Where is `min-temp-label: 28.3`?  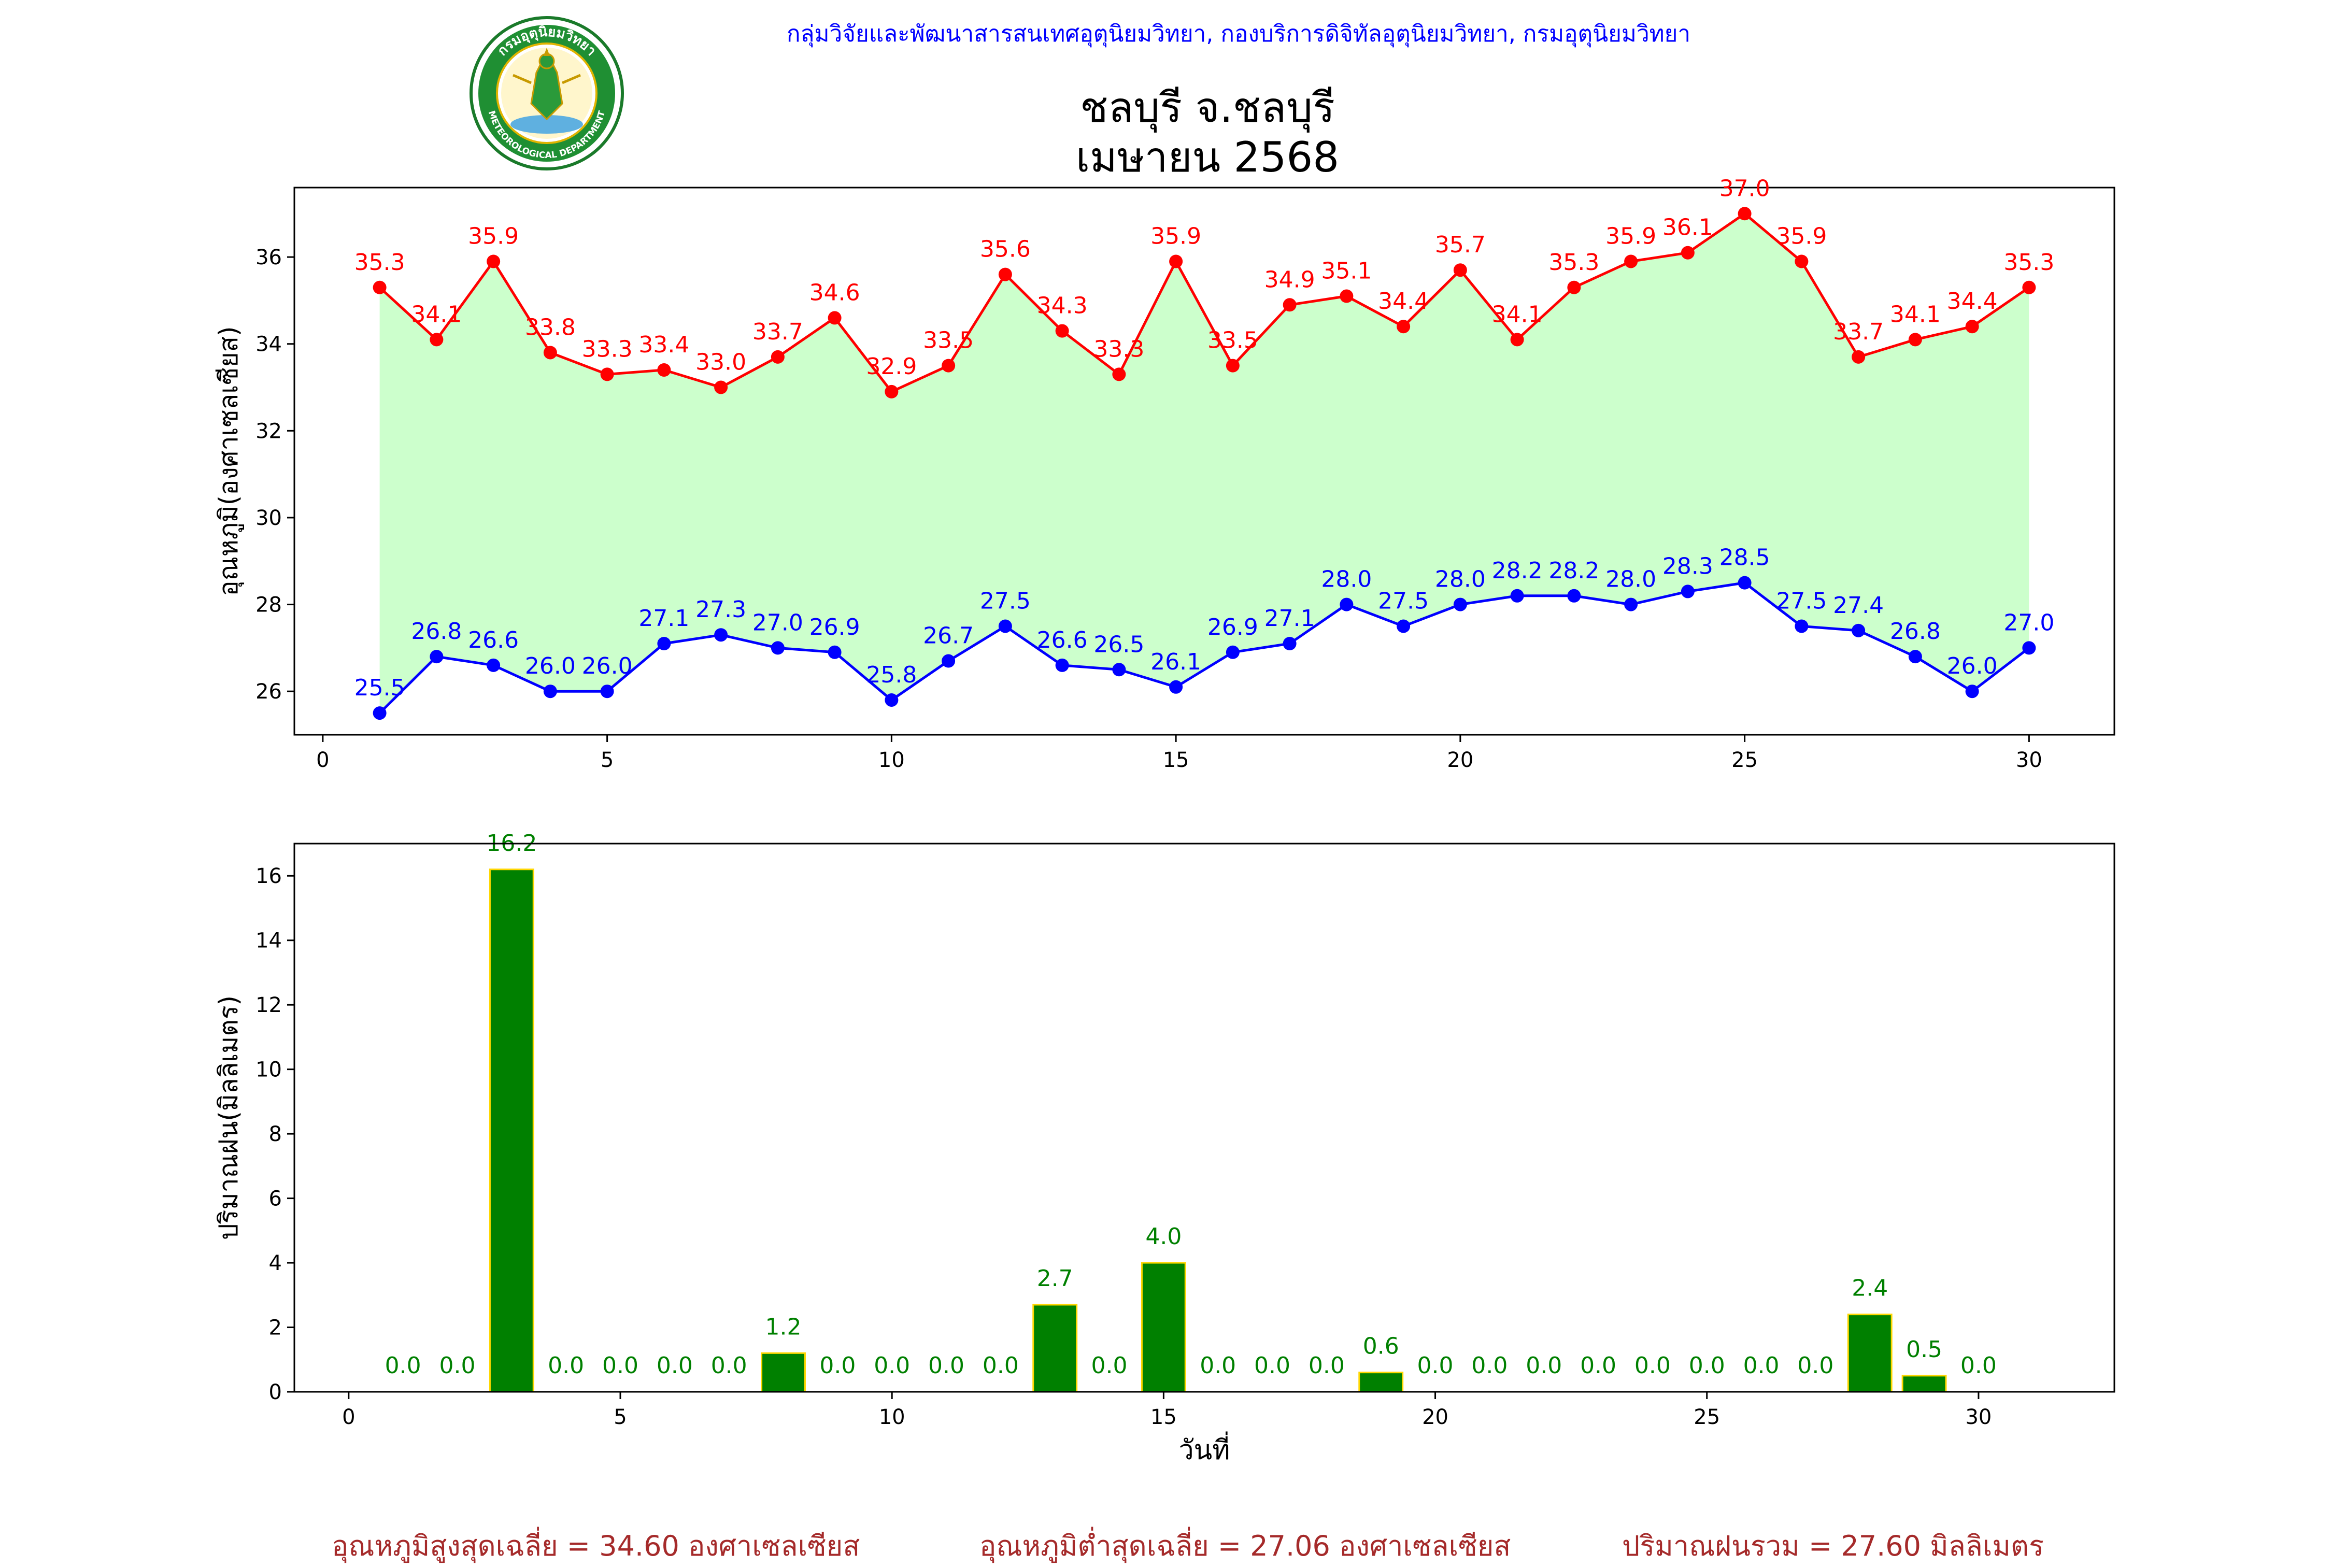
min-temp-label: 28.3 is located at coordinates (1688, 566).